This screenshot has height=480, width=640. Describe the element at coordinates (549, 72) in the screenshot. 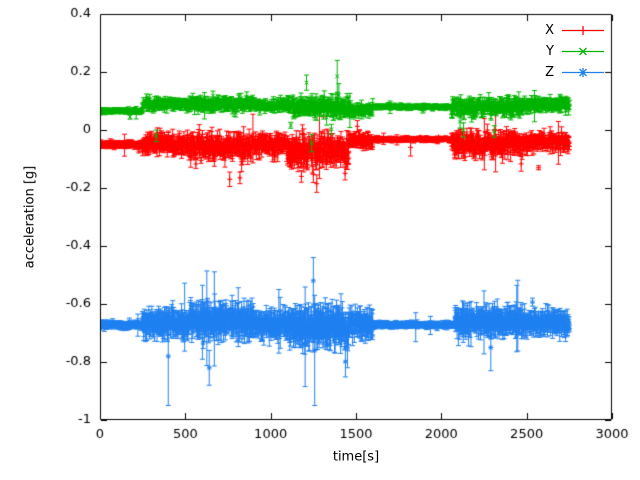

I see `legend-label: Z` at that location.